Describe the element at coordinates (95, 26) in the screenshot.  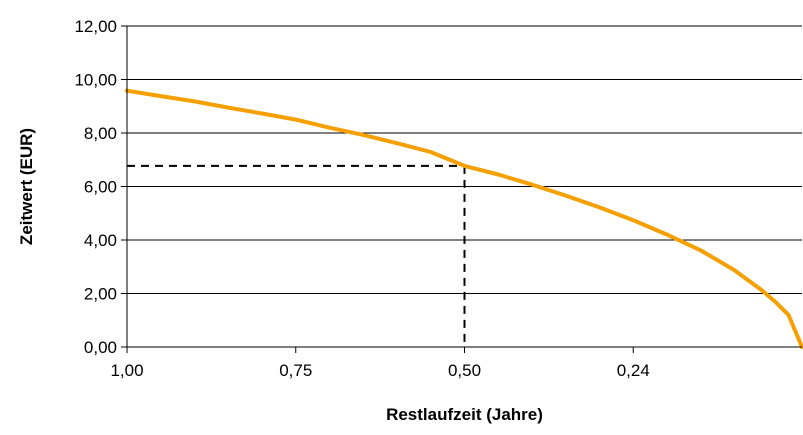
I see `y-tick-label-6: 12,00` at that location.